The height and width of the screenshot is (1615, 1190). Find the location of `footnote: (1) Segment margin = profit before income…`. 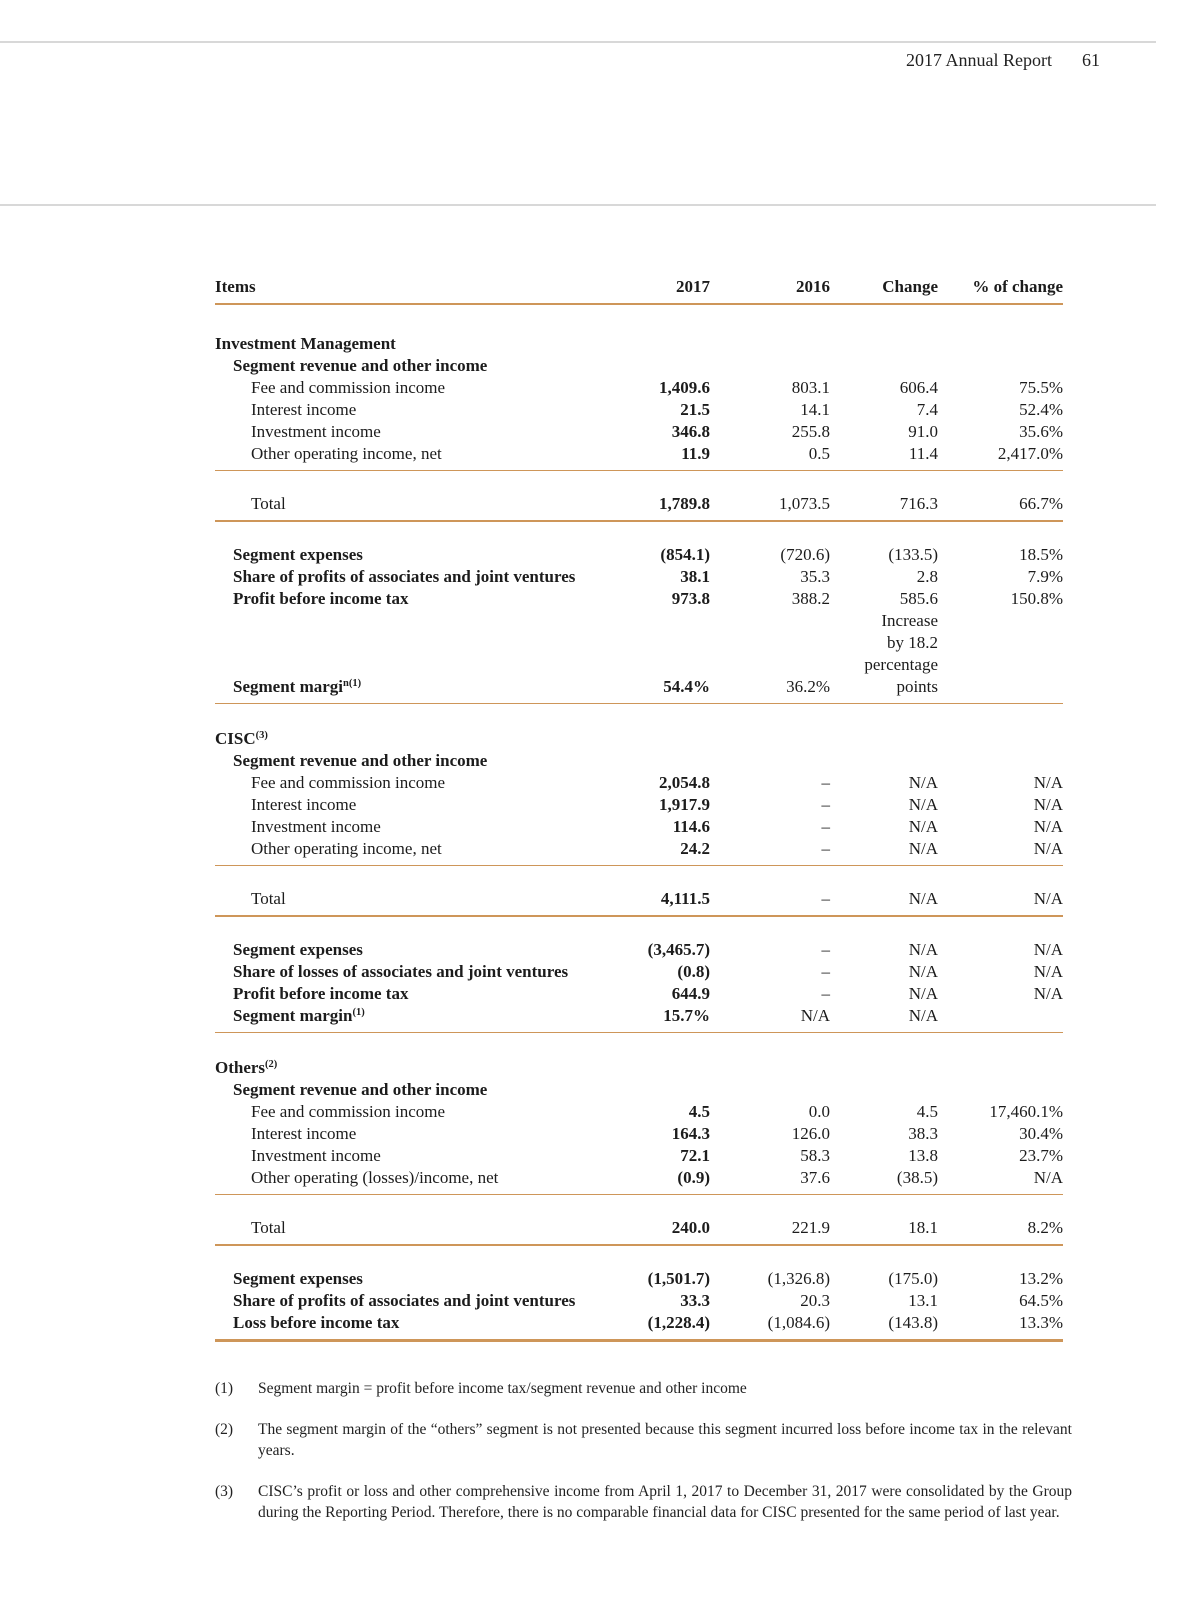

footnote: (1) Segment margin = profit before income… is located at coordinates (643, 1388).